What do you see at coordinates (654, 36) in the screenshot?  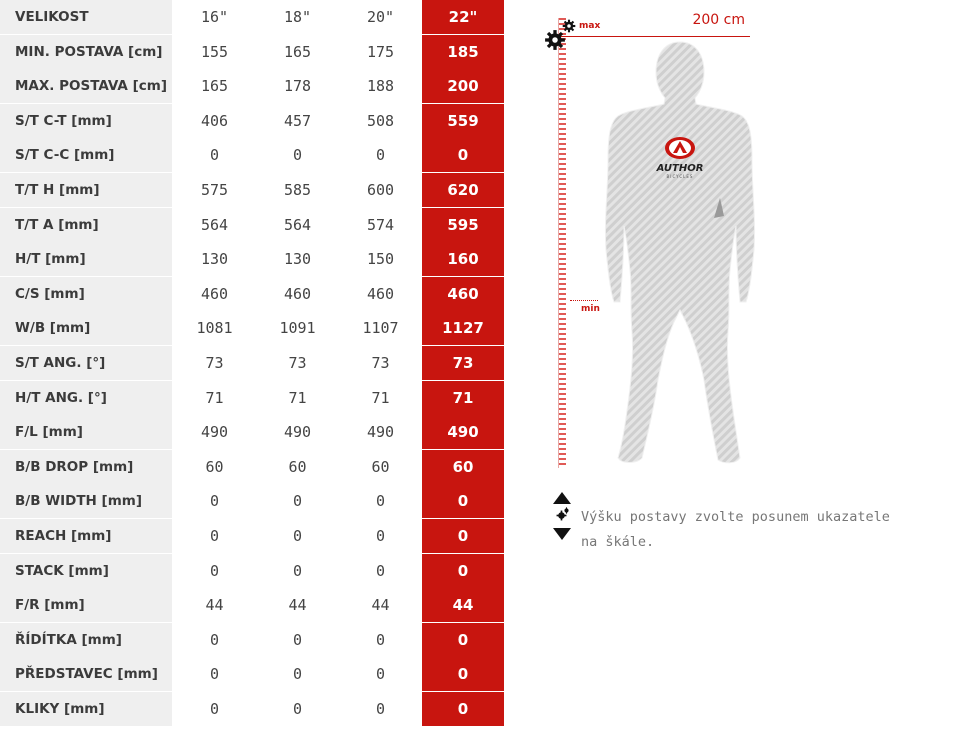 I see `max-height-line` at bounding box center [654, 36].